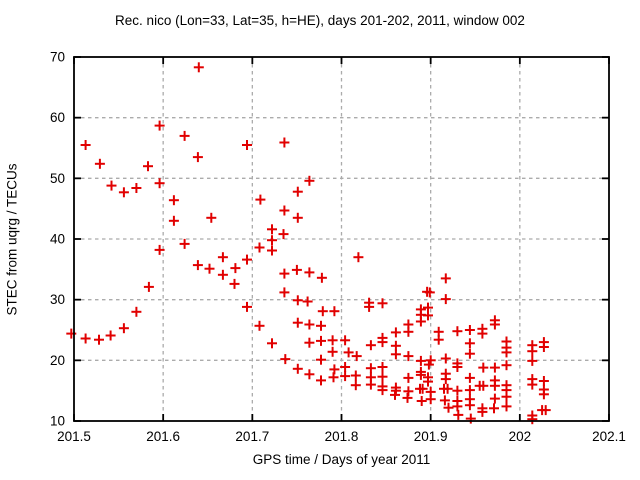 Image resolution: width=640 pixels, height=480 pixels. Describe the element at coordinates (57, 178) in the screenshot. I see `y-tick-label: 50` at that location.